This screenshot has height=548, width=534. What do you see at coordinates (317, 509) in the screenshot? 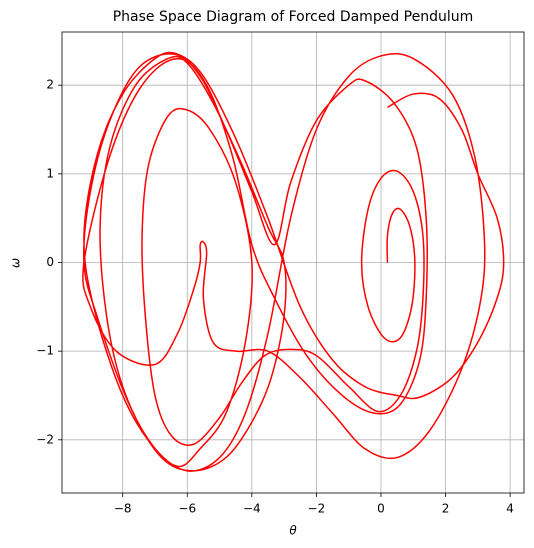
I see `x-tick-label: −2` at bounding box center [317, 509].